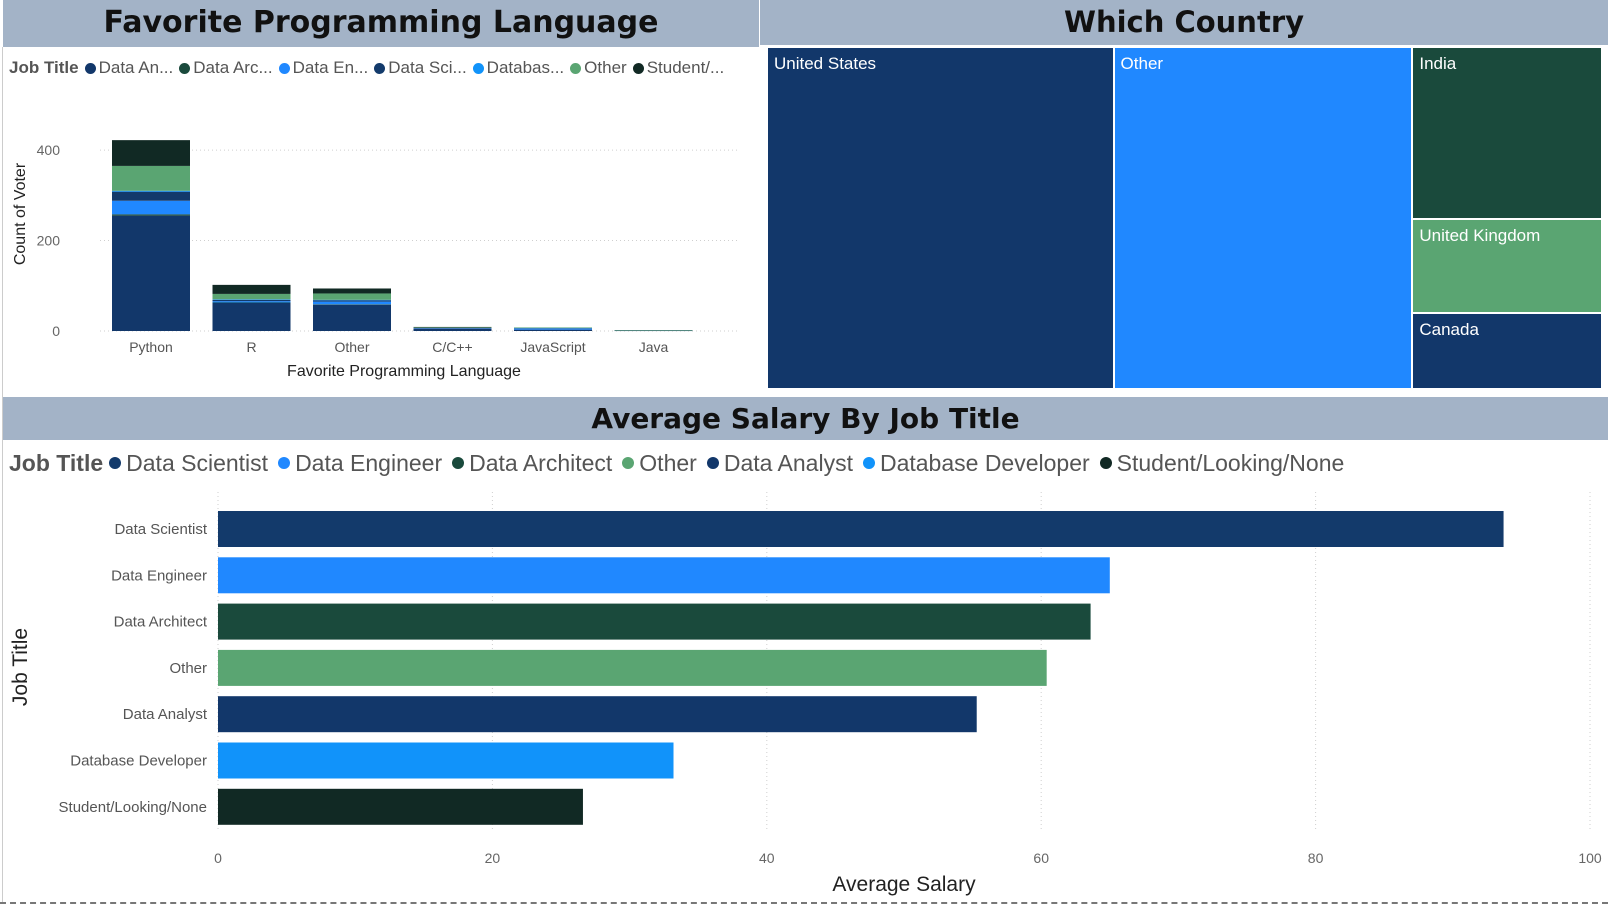  I want to click on legend-item: Data Scientist, so click(188, 463).